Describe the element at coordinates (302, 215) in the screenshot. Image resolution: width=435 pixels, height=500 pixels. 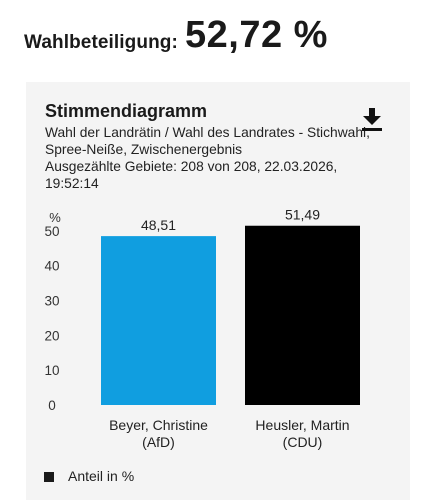
I see `bar-value-label: 51,49` at that location.